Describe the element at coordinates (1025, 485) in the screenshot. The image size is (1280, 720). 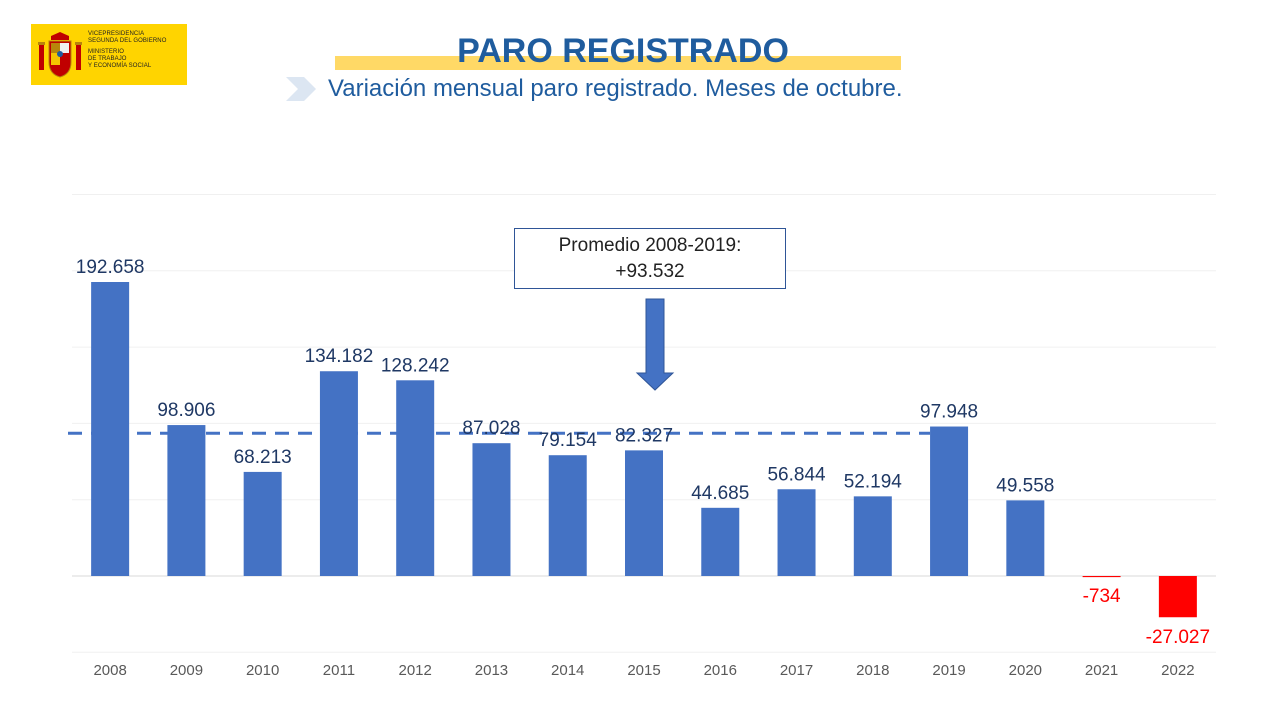
I see `data-label-2020: 49.558` at that location.